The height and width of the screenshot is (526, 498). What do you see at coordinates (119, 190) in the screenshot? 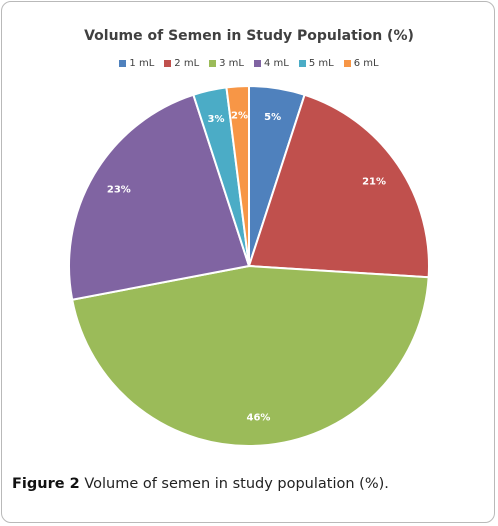
I see `pie-label-4ml: 23%` at bounding box center [119, 190].